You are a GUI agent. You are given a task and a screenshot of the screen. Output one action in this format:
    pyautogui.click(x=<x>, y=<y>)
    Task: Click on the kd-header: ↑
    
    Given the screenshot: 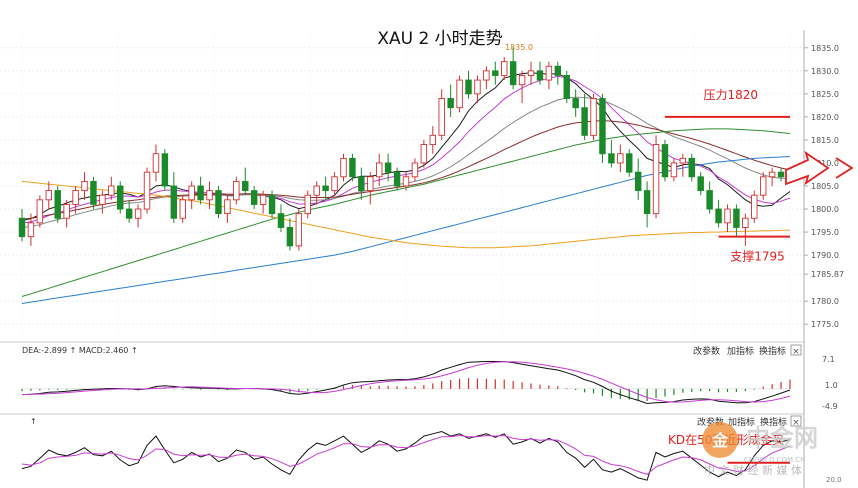 What is the action you would take?
    pyautogui.click(x=33, y=421)
    